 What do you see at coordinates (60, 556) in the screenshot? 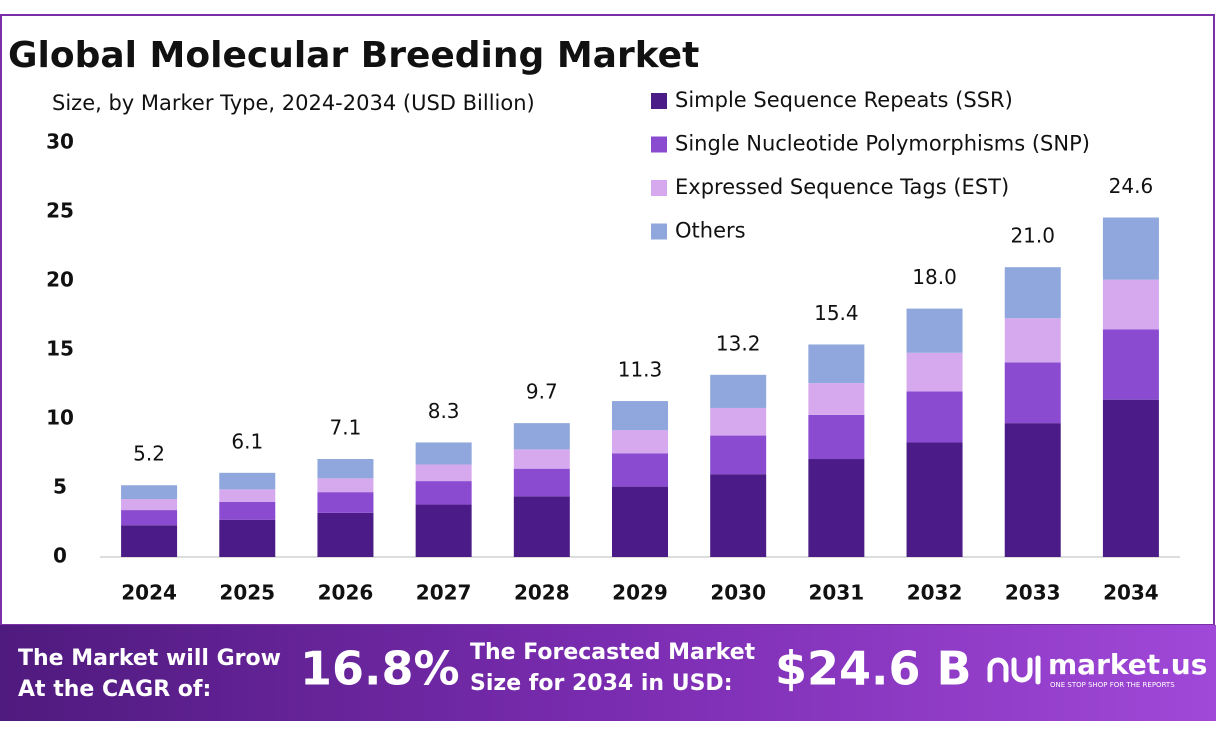
I see `y-tick-label: 0` at bounding box center [60, 556].